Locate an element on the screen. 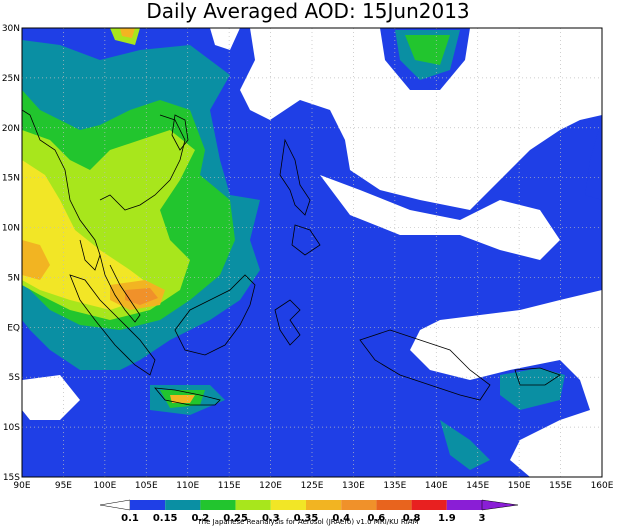 The height and width of the screenshot is (527, 617). aod-region-orange is located at coordinates (141, 296).